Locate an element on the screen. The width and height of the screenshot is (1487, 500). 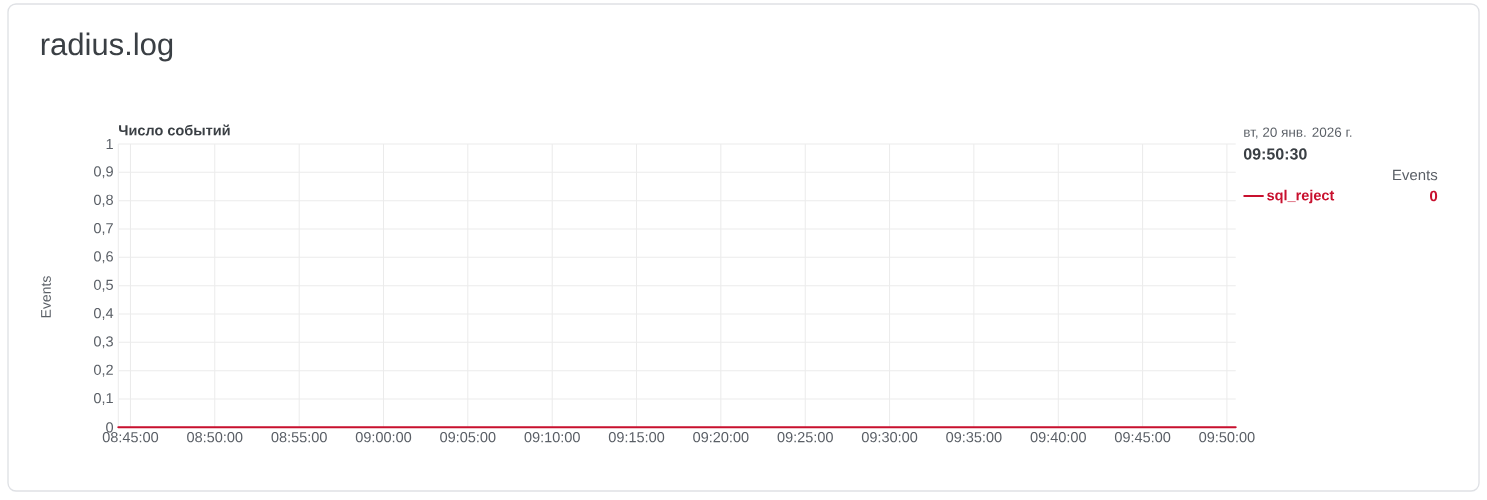
y-tick-label: 0,4 is located at coordinates (103, 313).